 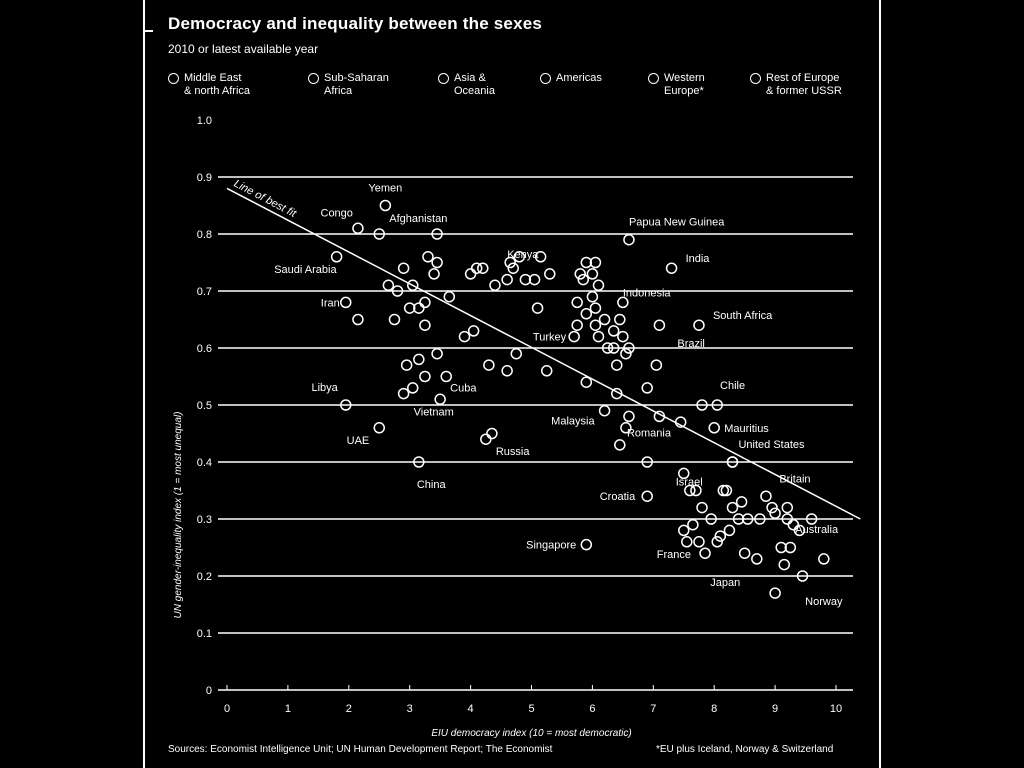 What do you see at coordinates (880, 384) in the screenshot?
I see `frame-border-right` at bounding box center [880, 384].